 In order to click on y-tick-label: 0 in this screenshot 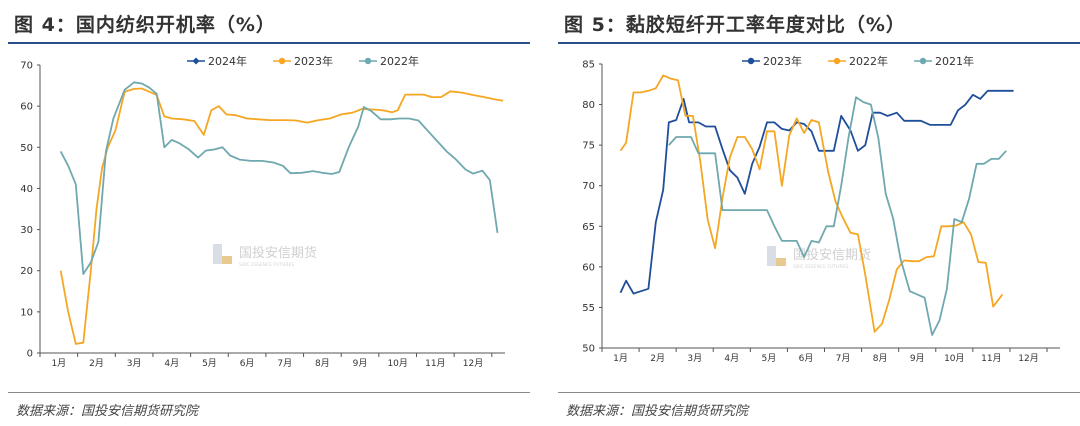, I will do `click(30, 354)`.